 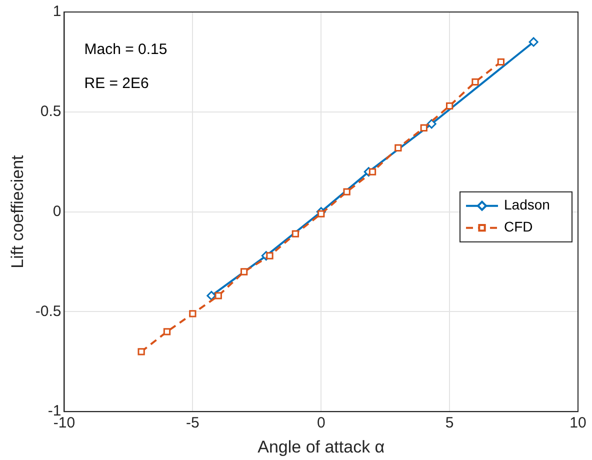 What do you see at coordinates (51, 111) in the screenshot?
I see `y-tick-label: 0.5` at bounding box center [51, 111].